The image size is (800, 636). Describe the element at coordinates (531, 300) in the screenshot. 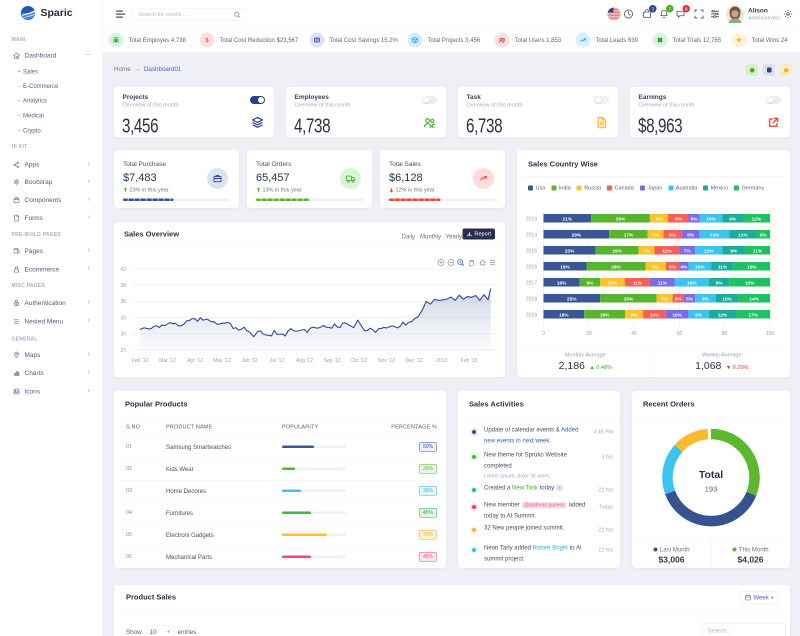

I see `svg-text: 2018` at that location.